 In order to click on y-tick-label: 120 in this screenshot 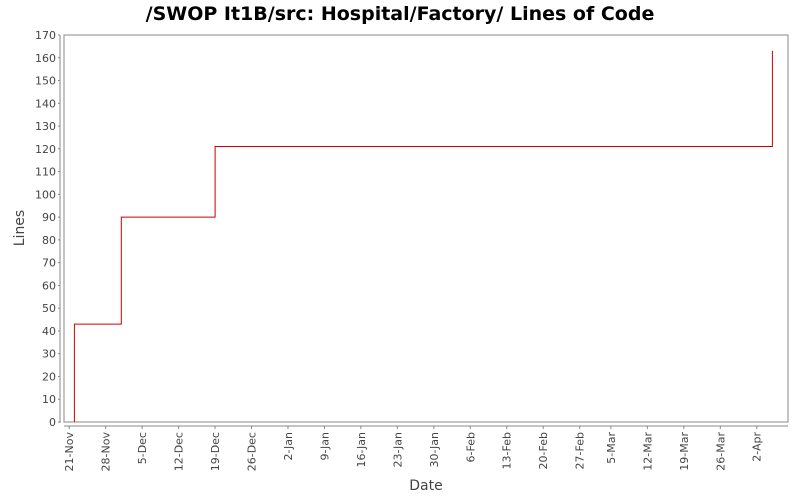, I will do `click(45, 149)`.